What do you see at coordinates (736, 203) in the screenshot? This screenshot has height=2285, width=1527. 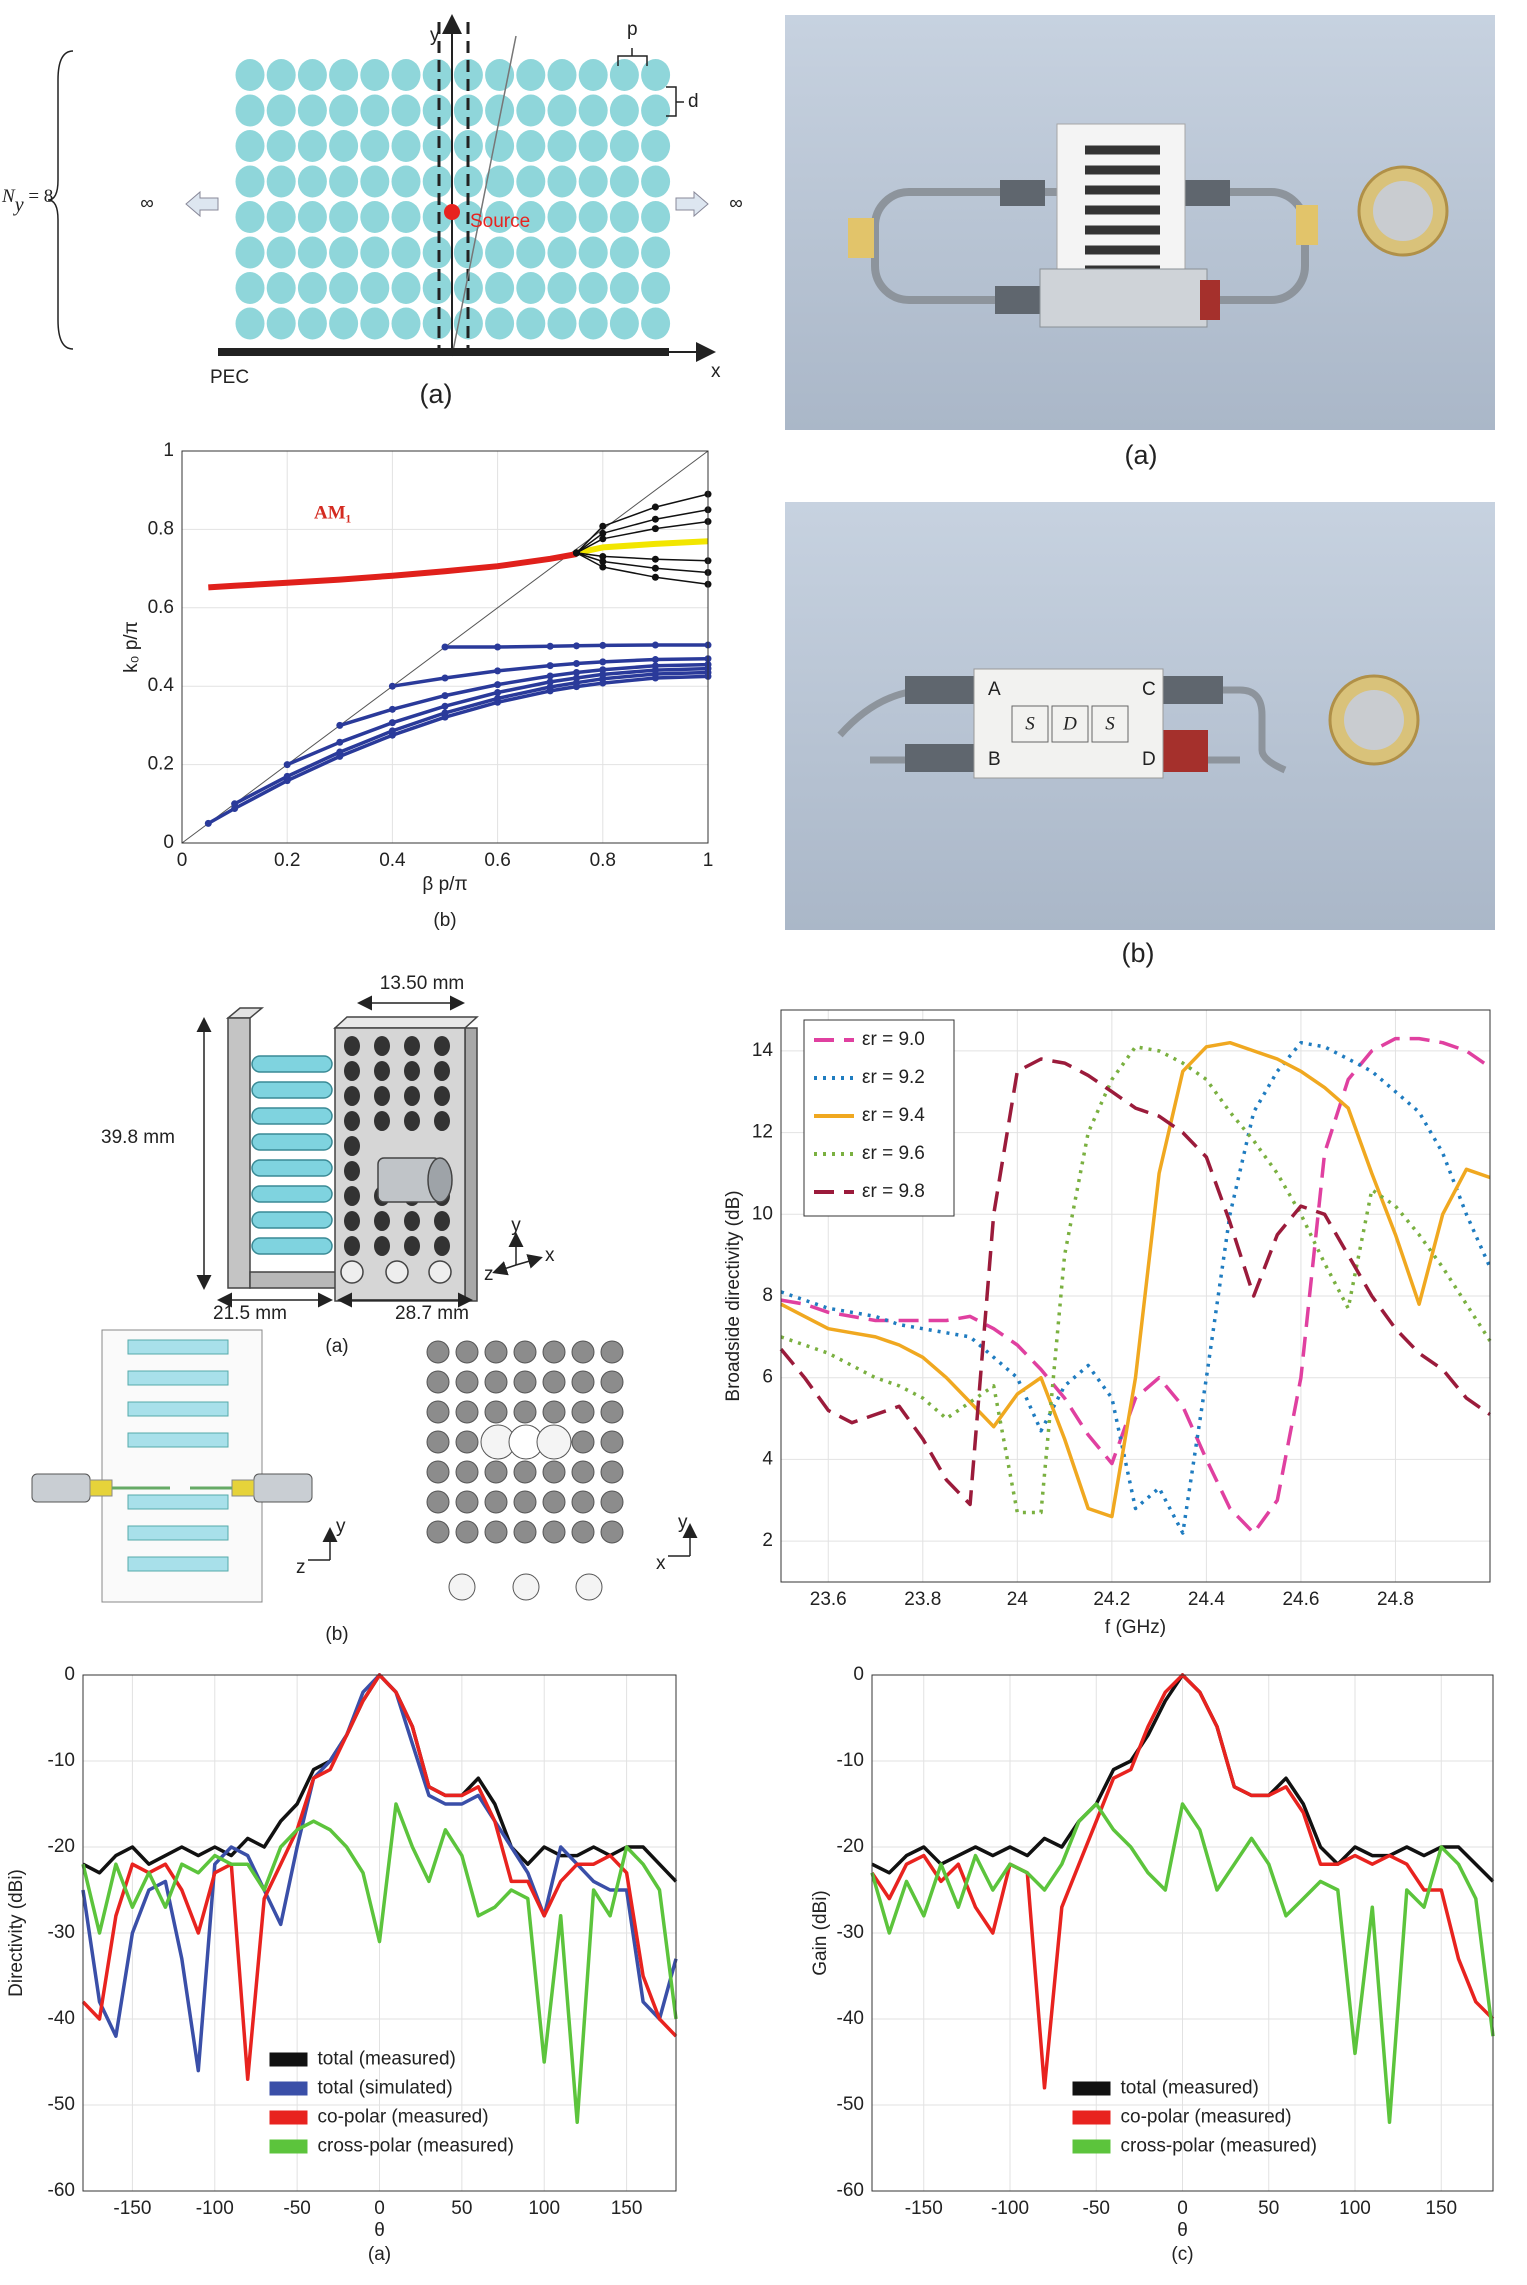 I see `infinity: ∞` at bounding box center [736, 203].